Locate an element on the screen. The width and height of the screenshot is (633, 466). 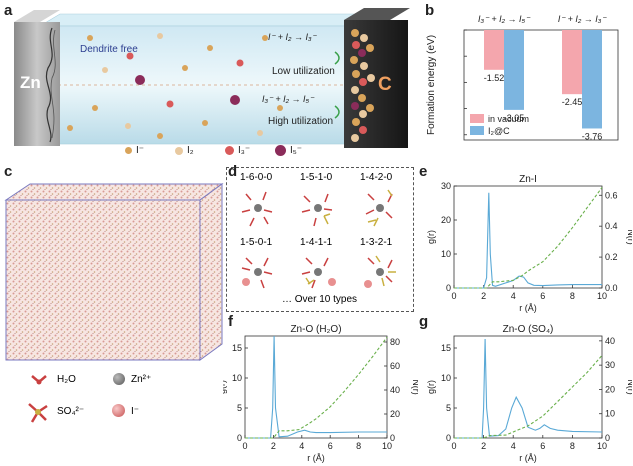
legend-label: I₂@C is located at coordinates (499, 131).